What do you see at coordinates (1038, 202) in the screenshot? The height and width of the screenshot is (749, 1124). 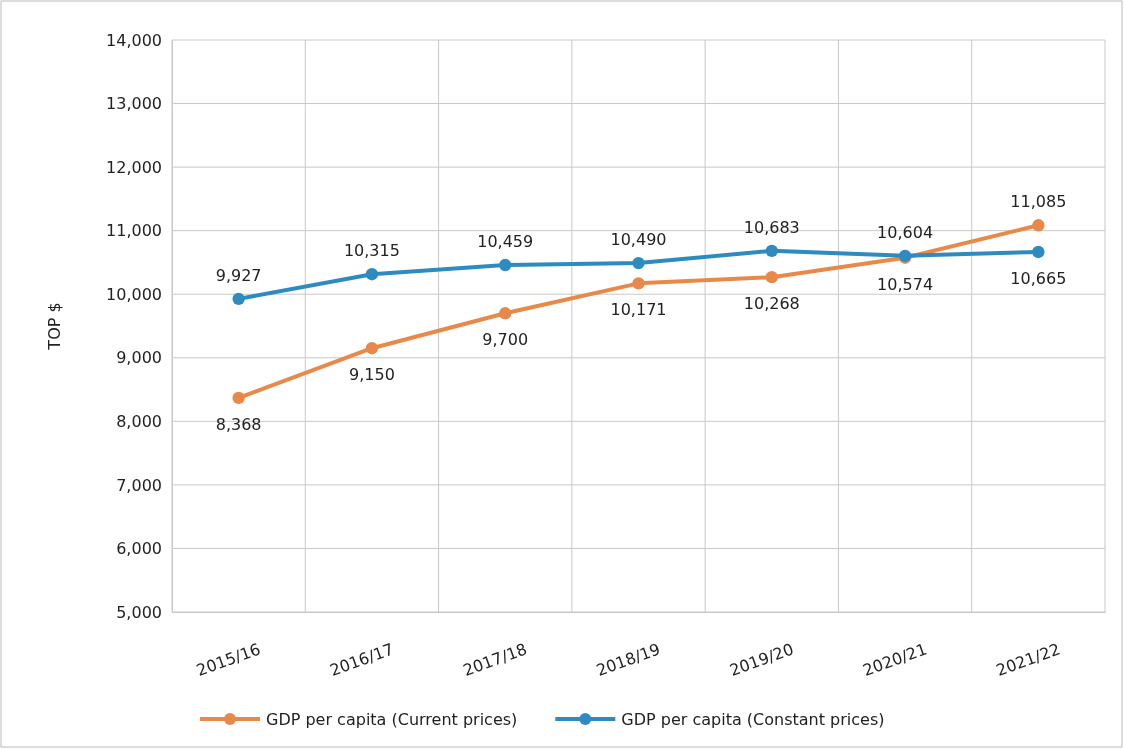 I see `data-label: 11,085` at bounding box center [1038, 202].